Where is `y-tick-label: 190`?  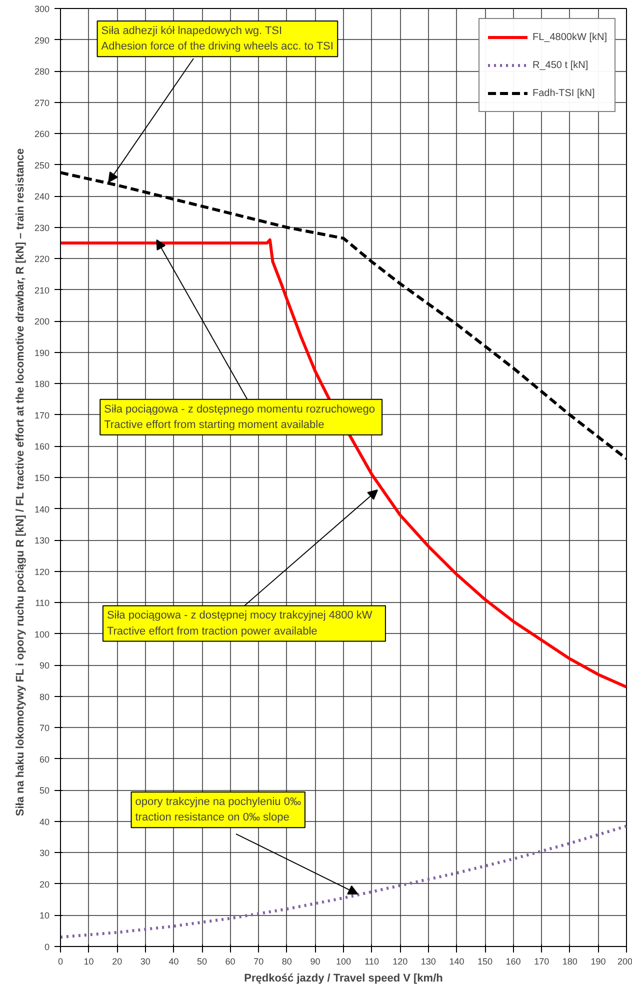
y-tick-label: 190 is located at coordinates (42, 353).